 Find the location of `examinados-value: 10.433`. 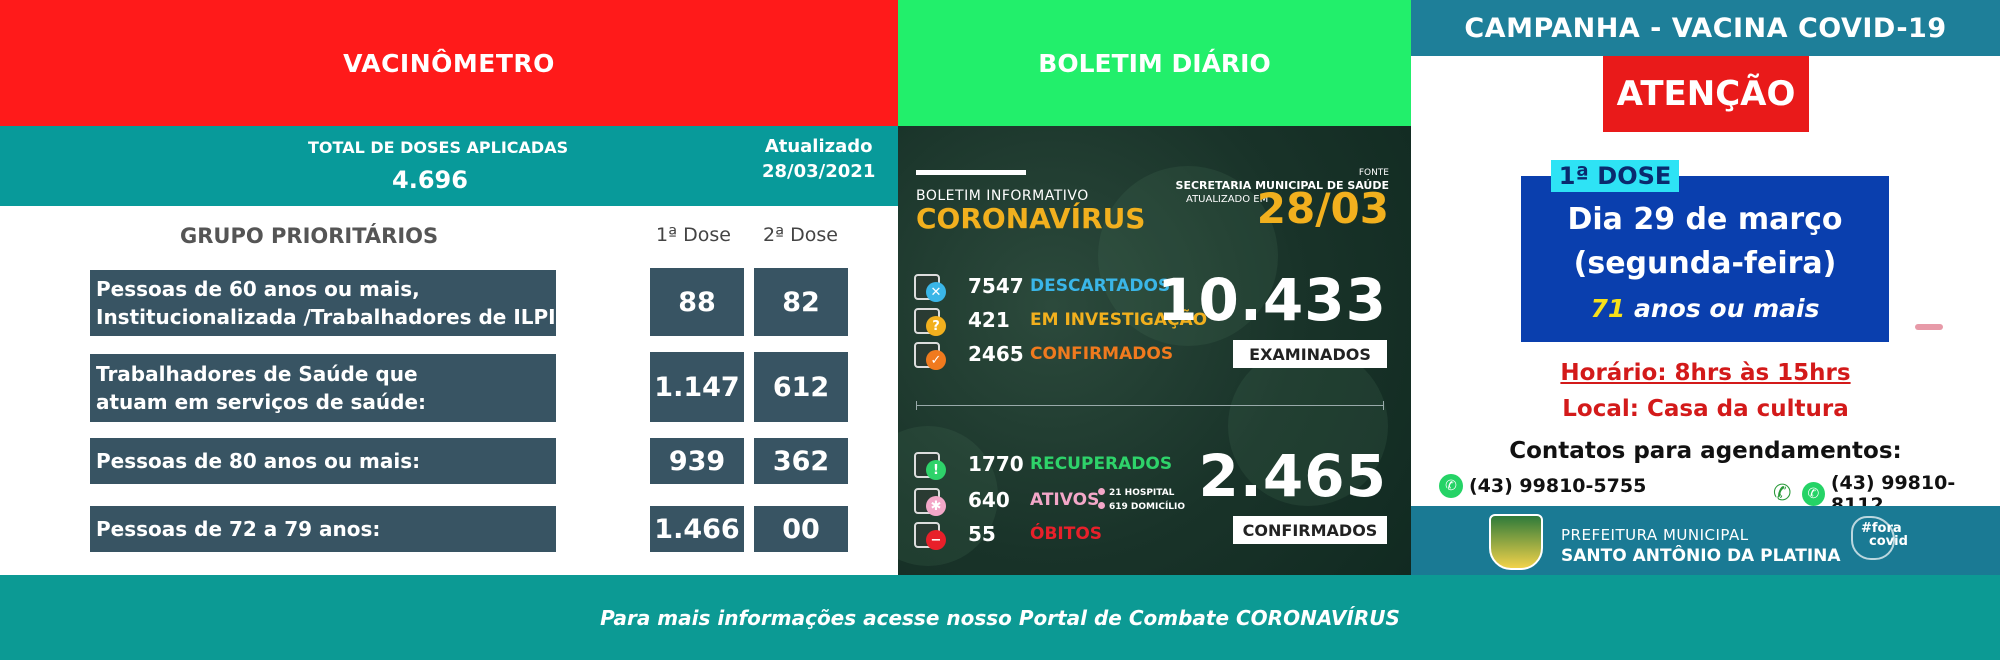

examinados-value: 10.433 is located at coordinates (1272, 300).